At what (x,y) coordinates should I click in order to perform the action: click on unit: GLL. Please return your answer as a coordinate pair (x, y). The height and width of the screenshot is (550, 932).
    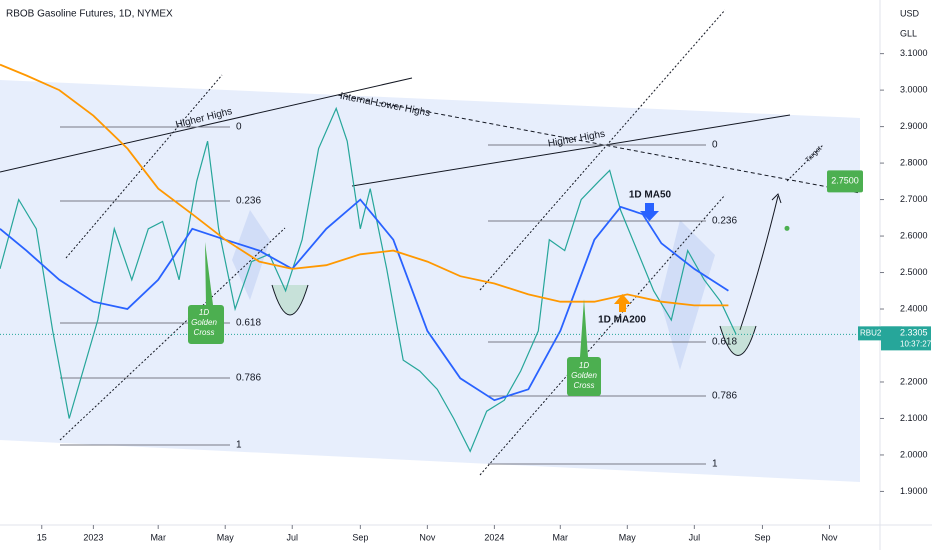
    Looking at the image, I should click on (908, 33).